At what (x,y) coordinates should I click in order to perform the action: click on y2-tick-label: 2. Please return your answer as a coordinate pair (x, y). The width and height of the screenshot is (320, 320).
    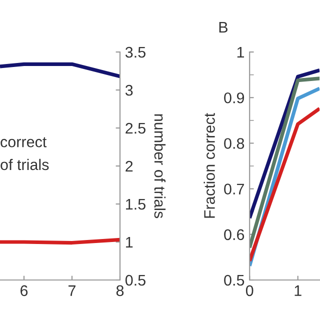
    Looking at the image, I should click on (129, 166).